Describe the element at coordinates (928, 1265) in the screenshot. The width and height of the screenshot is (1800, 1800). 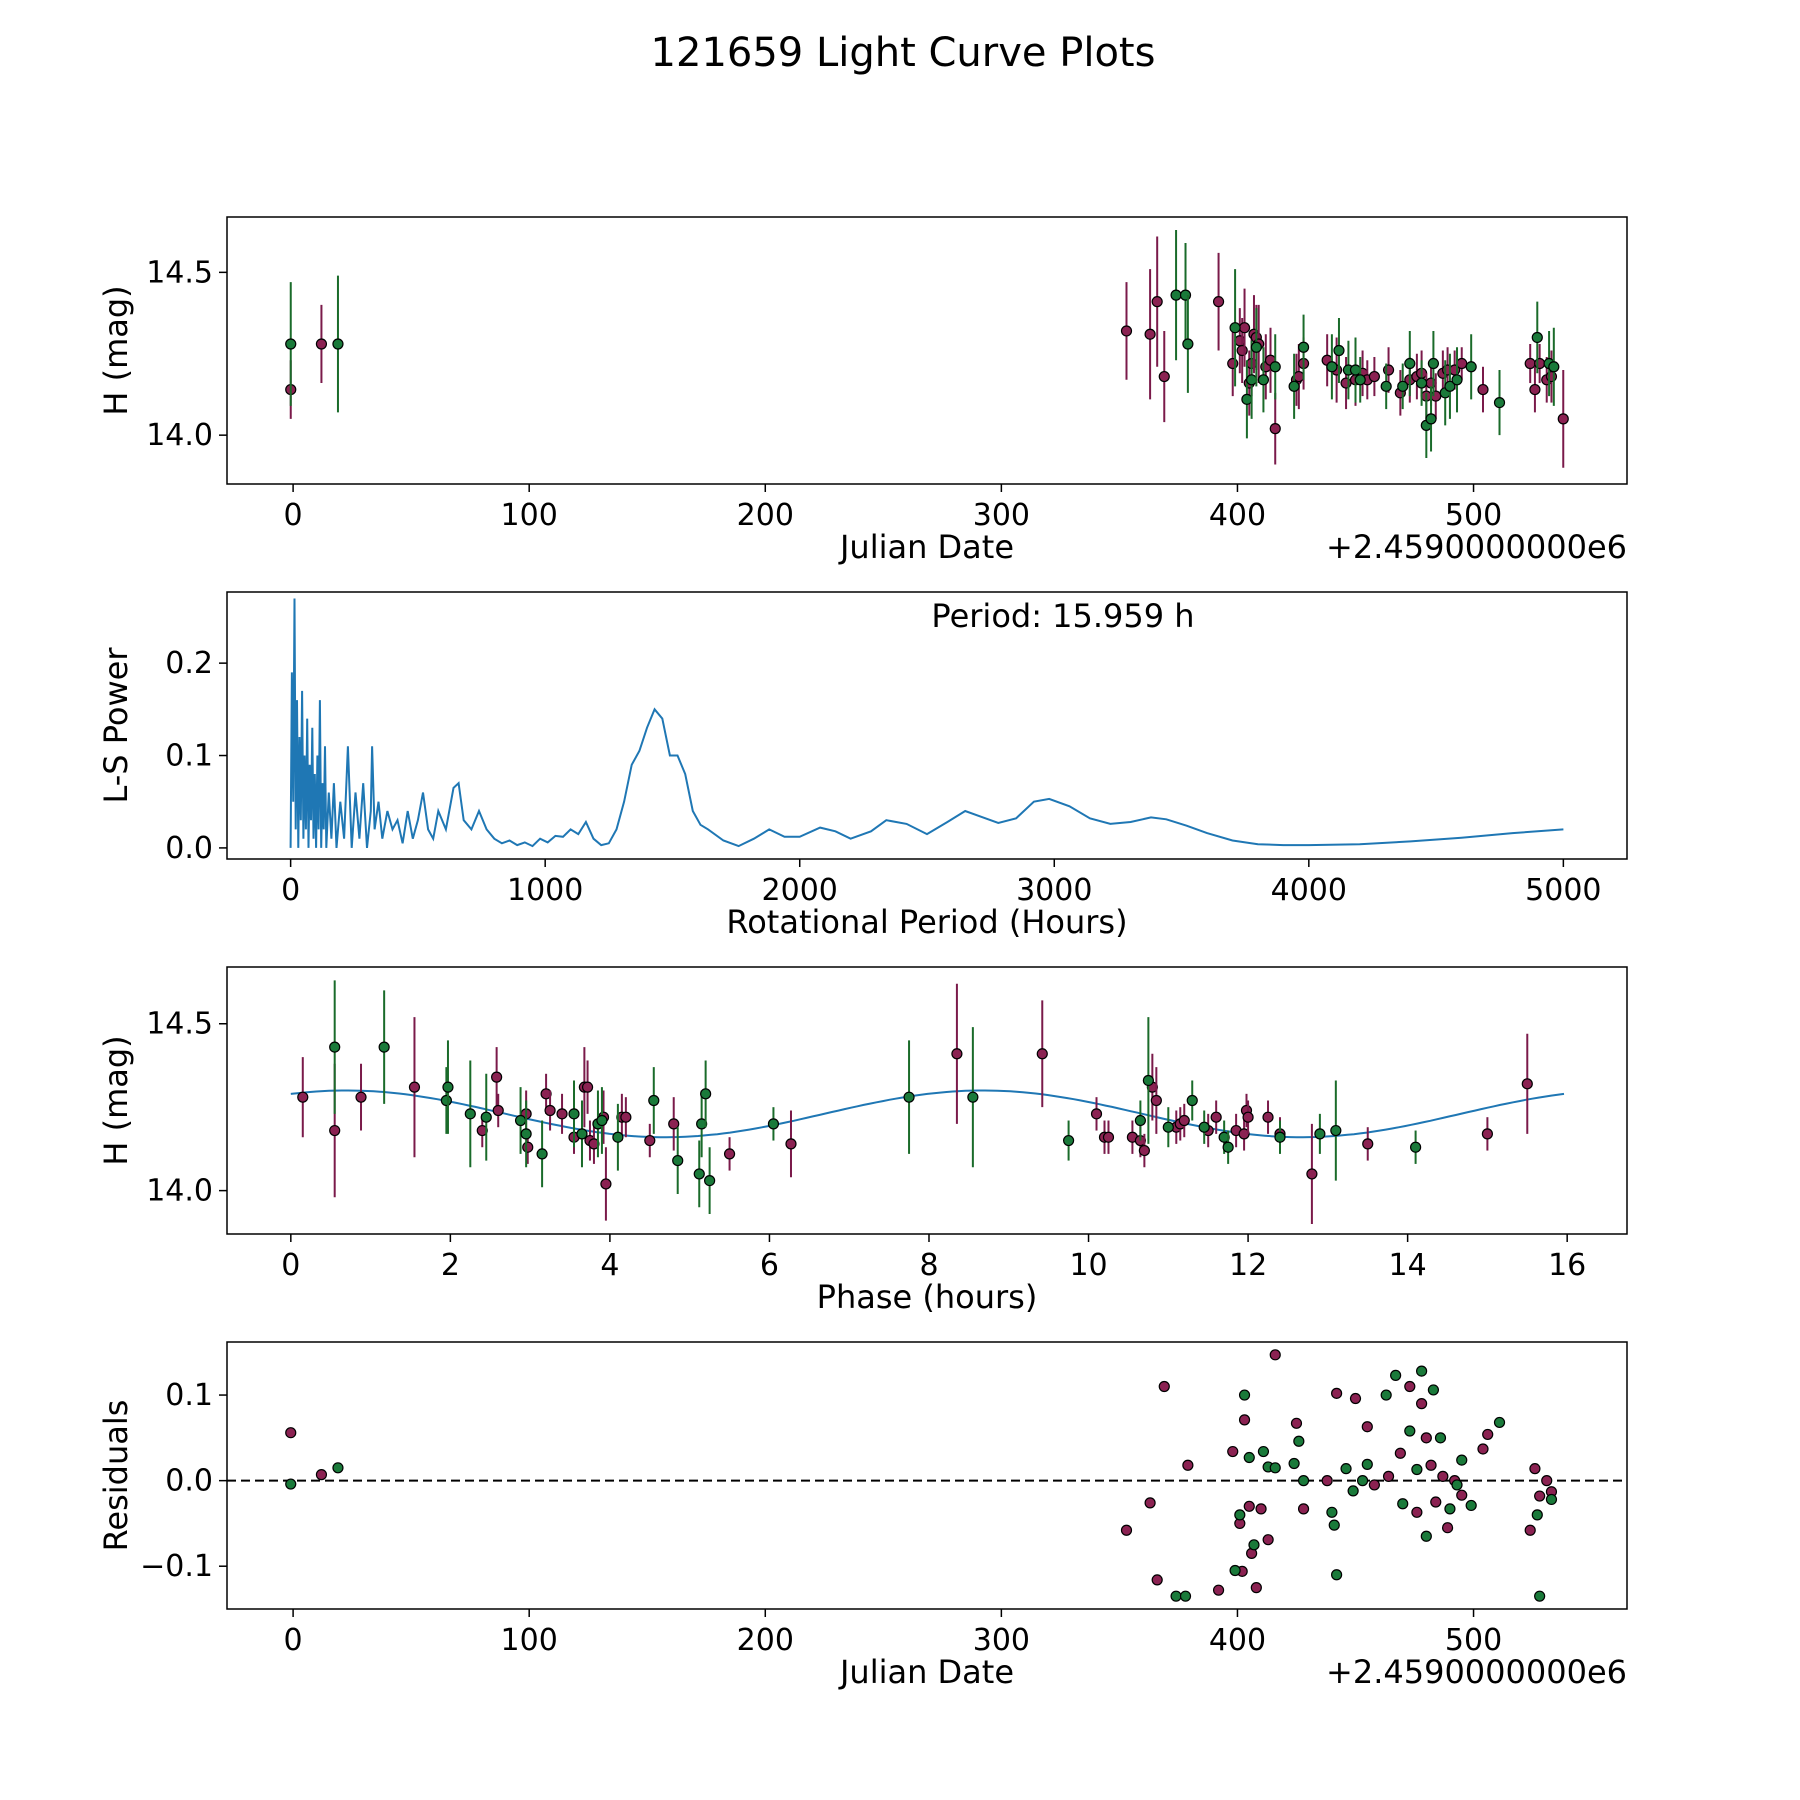
I see `phased-xtick-label: 8` at that location.